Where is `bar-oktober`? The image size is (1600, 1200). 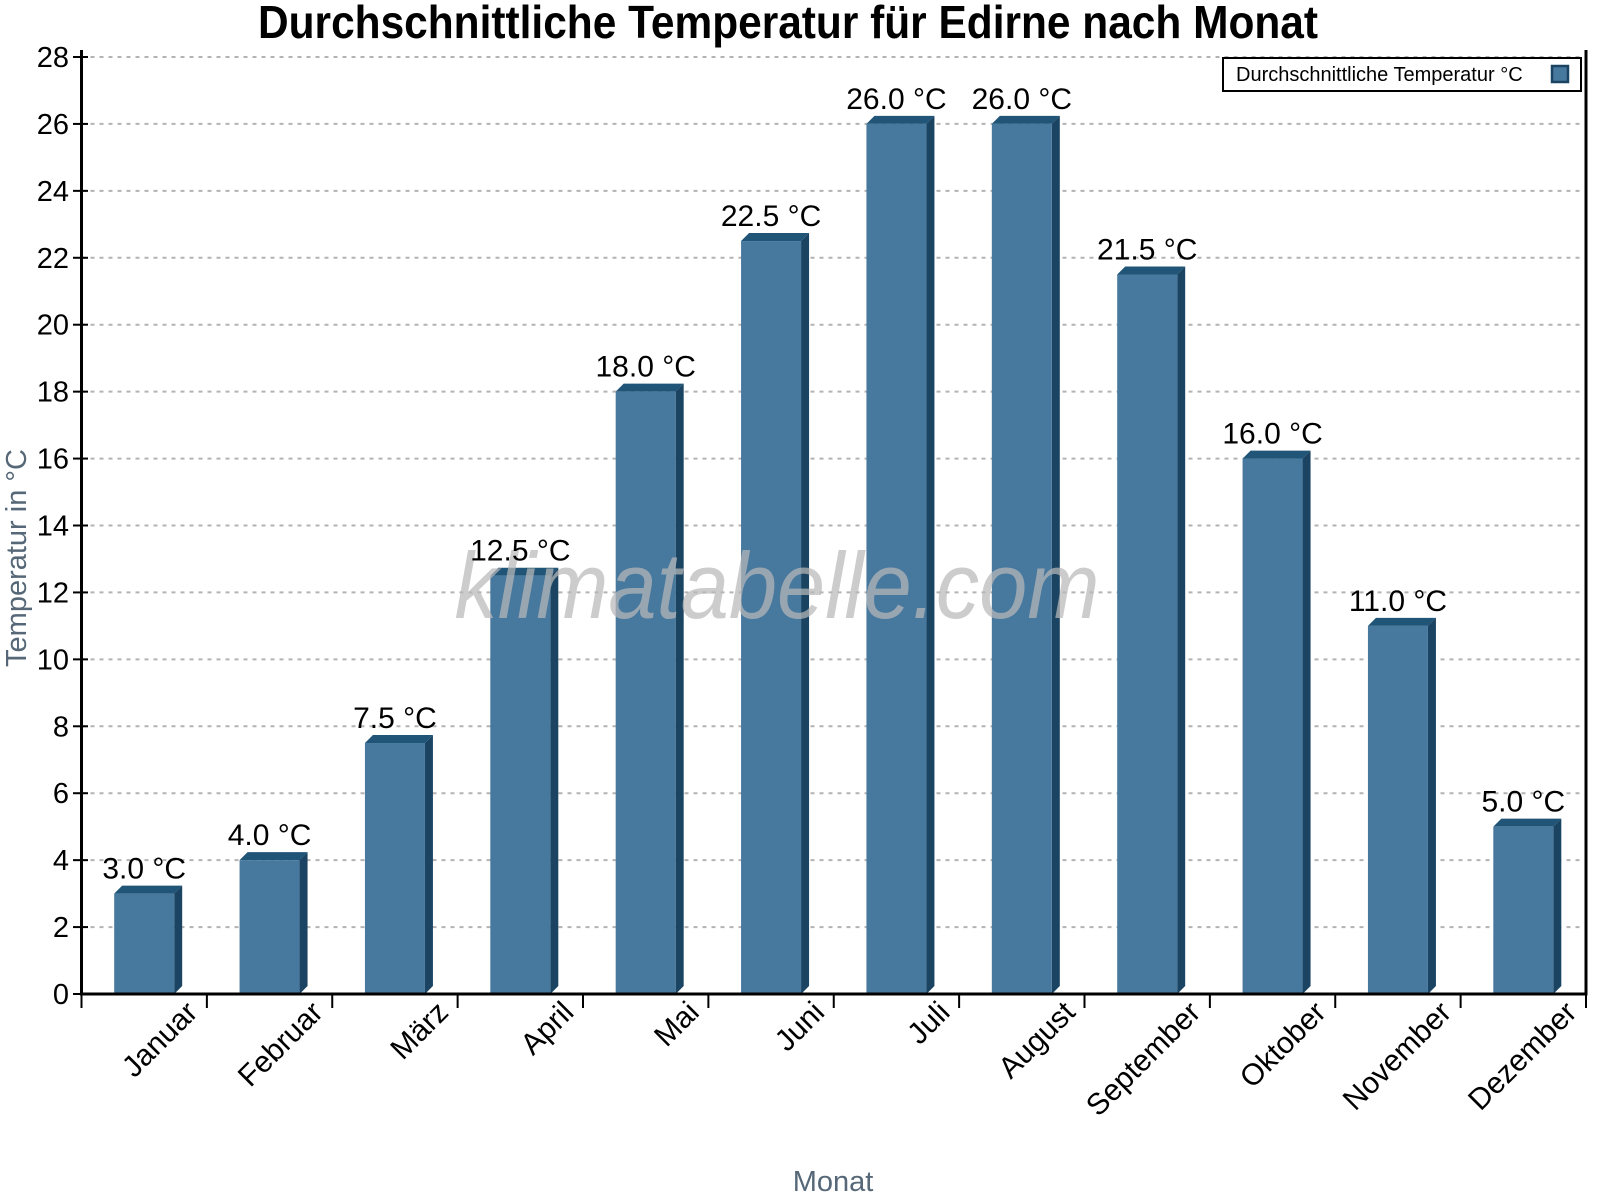 bar-oktober is located at coordinates (1276, 722).